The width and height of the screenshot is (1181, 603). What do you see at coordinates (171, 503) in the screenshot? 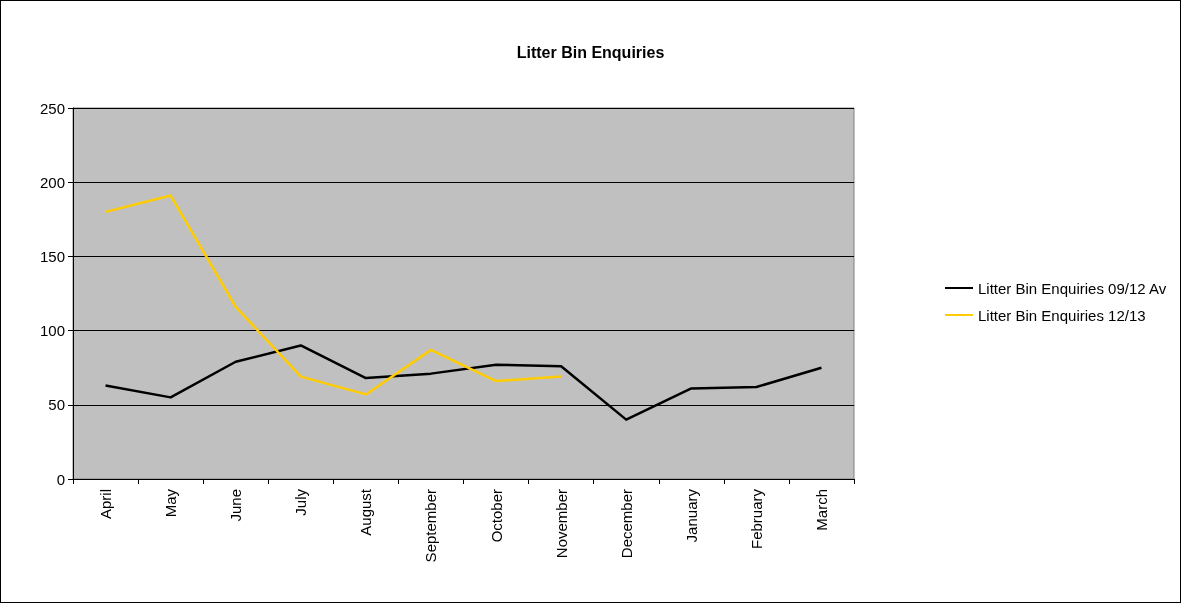
I see `x-tick-label: May` at bounding box center [171, 503].